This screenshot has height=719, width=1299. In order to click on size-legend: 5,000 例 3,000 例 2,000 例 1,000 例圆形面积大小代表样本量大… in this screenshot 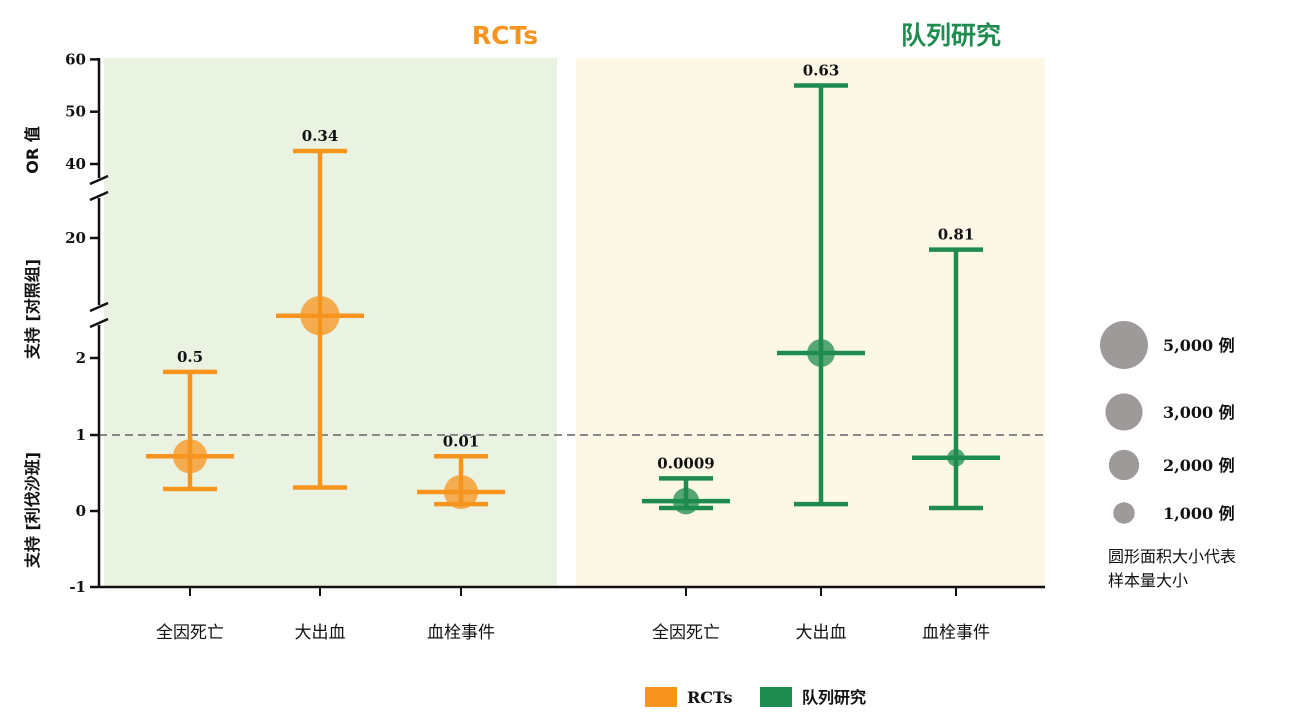, I will do `click(1168, 455)`.